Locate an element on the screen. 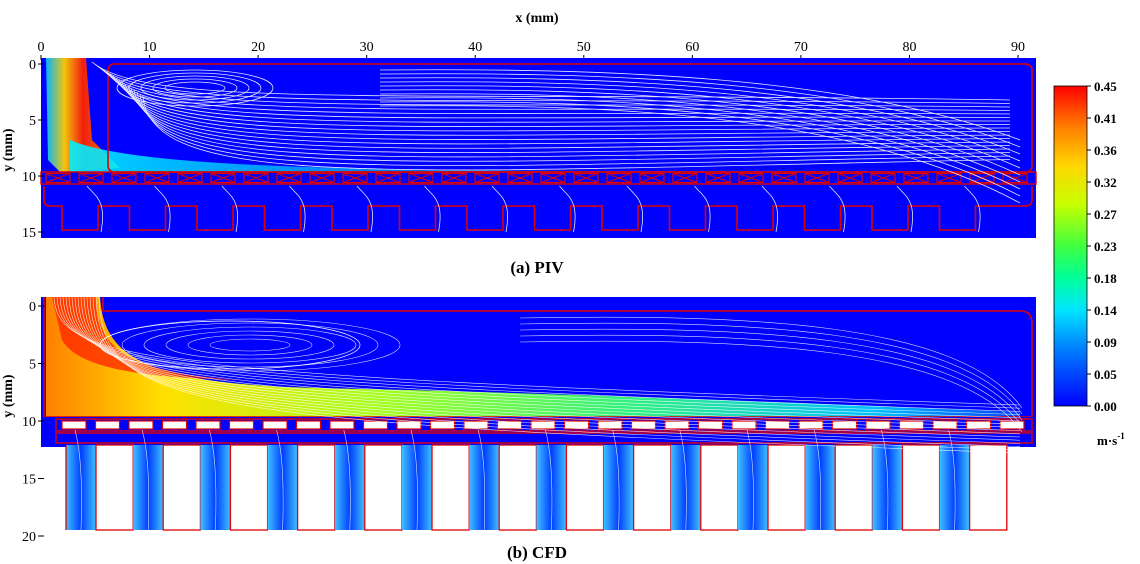 Image resolution: width=1140 pixels, height=564 pixels. x-axis: x (mm) 0 10 20 30 40 50 60 70 80 90 is located at coordinates (531, 35).